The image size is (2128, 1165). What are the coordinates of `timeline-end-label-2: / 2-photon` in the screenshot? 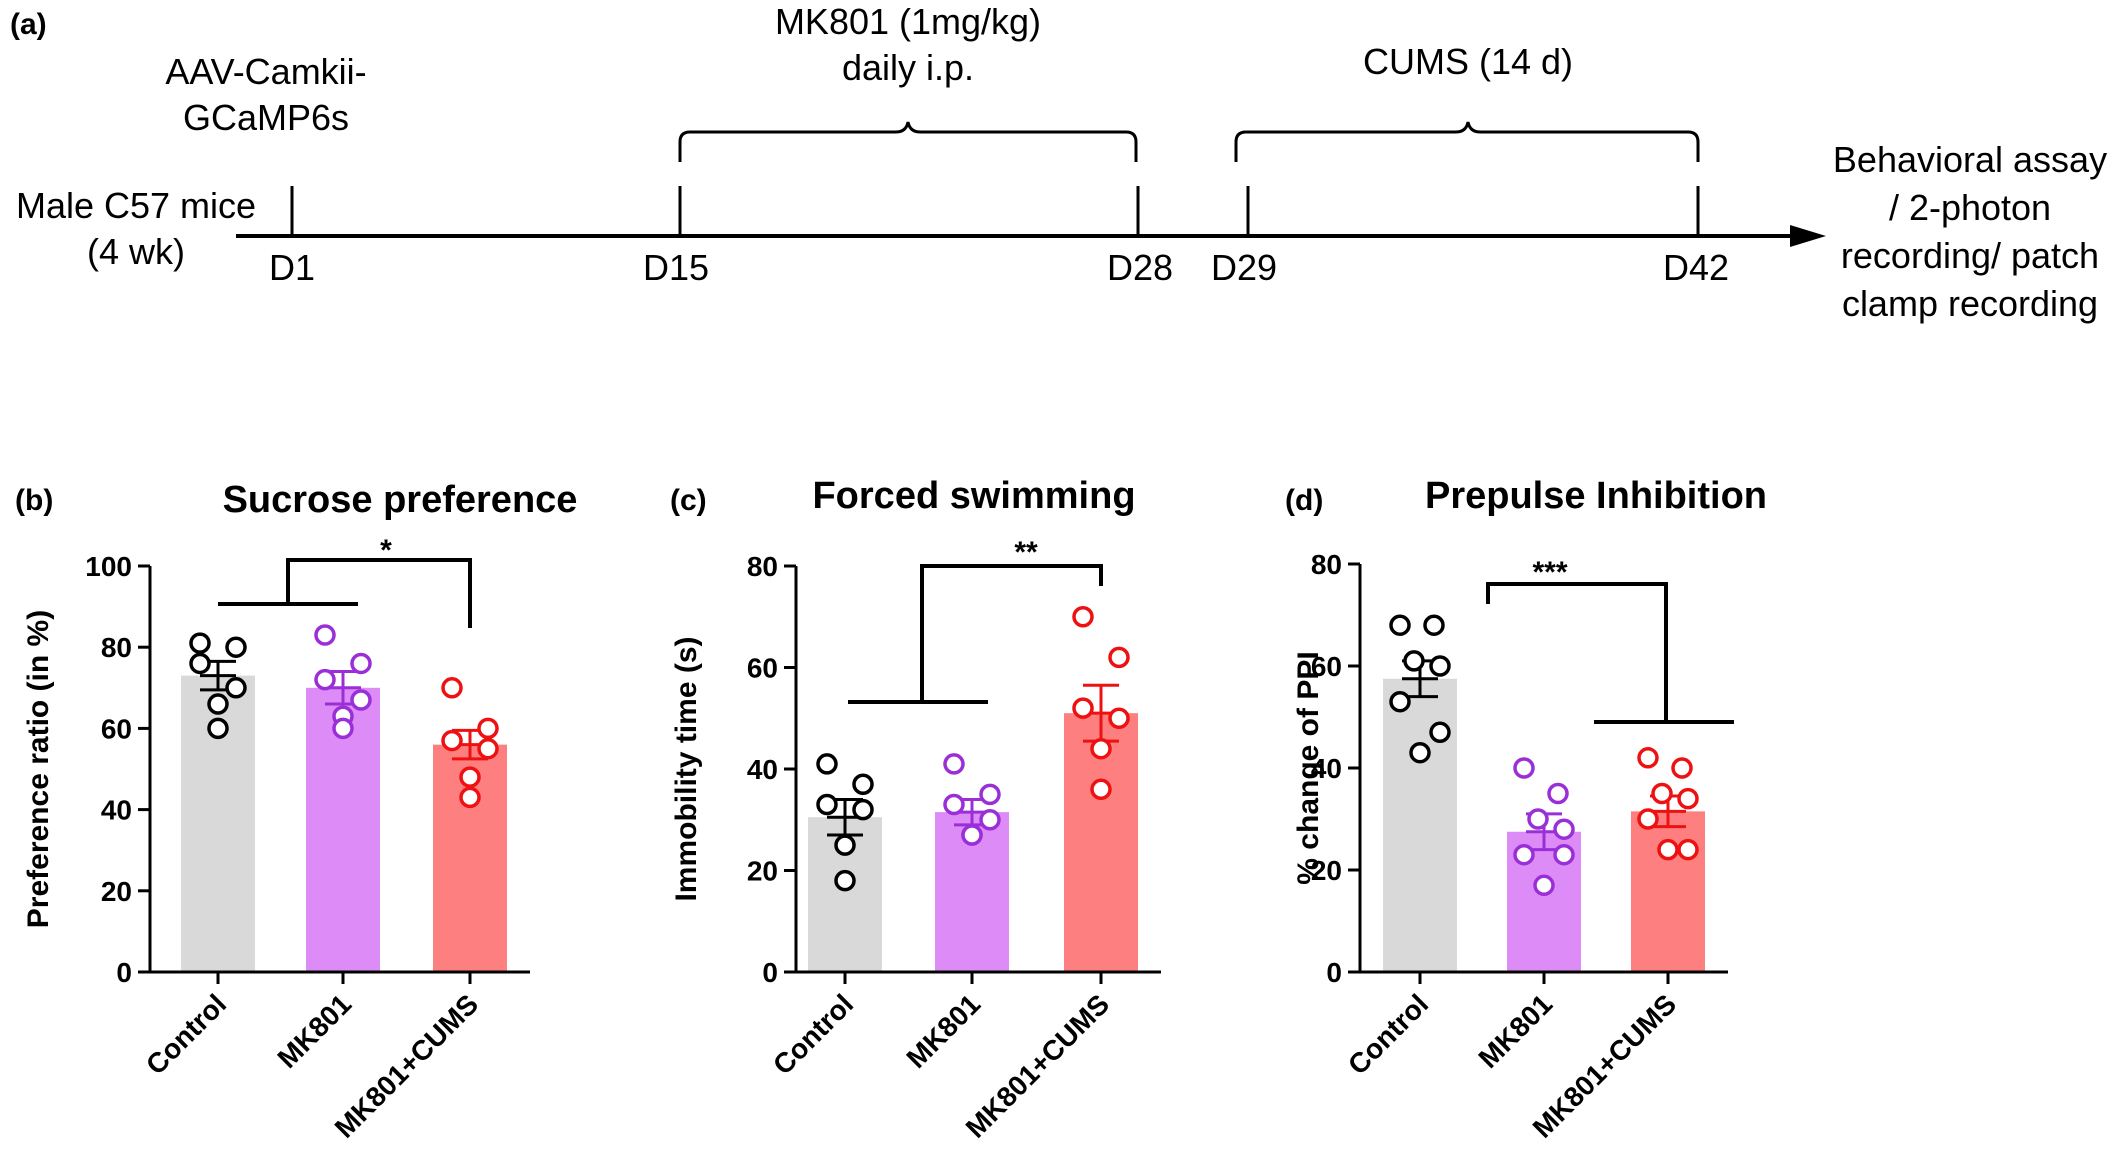 It's located at (1970, 207).